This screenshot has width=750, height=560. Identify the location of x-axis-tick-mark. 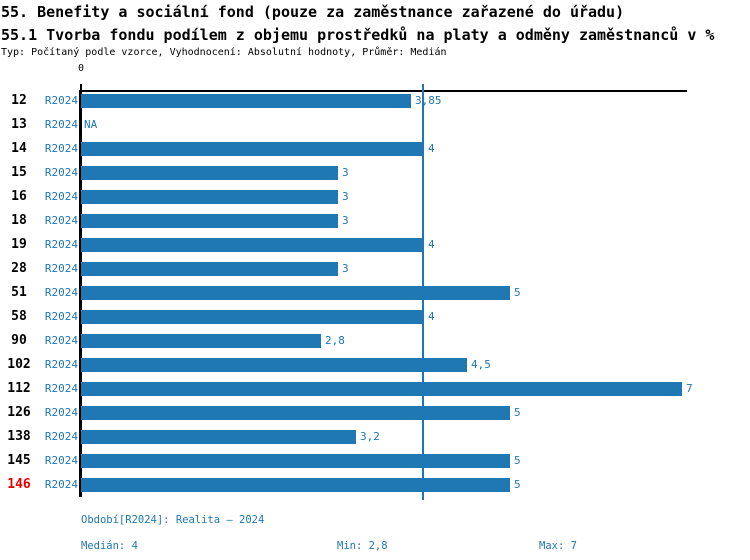
(81, 87).